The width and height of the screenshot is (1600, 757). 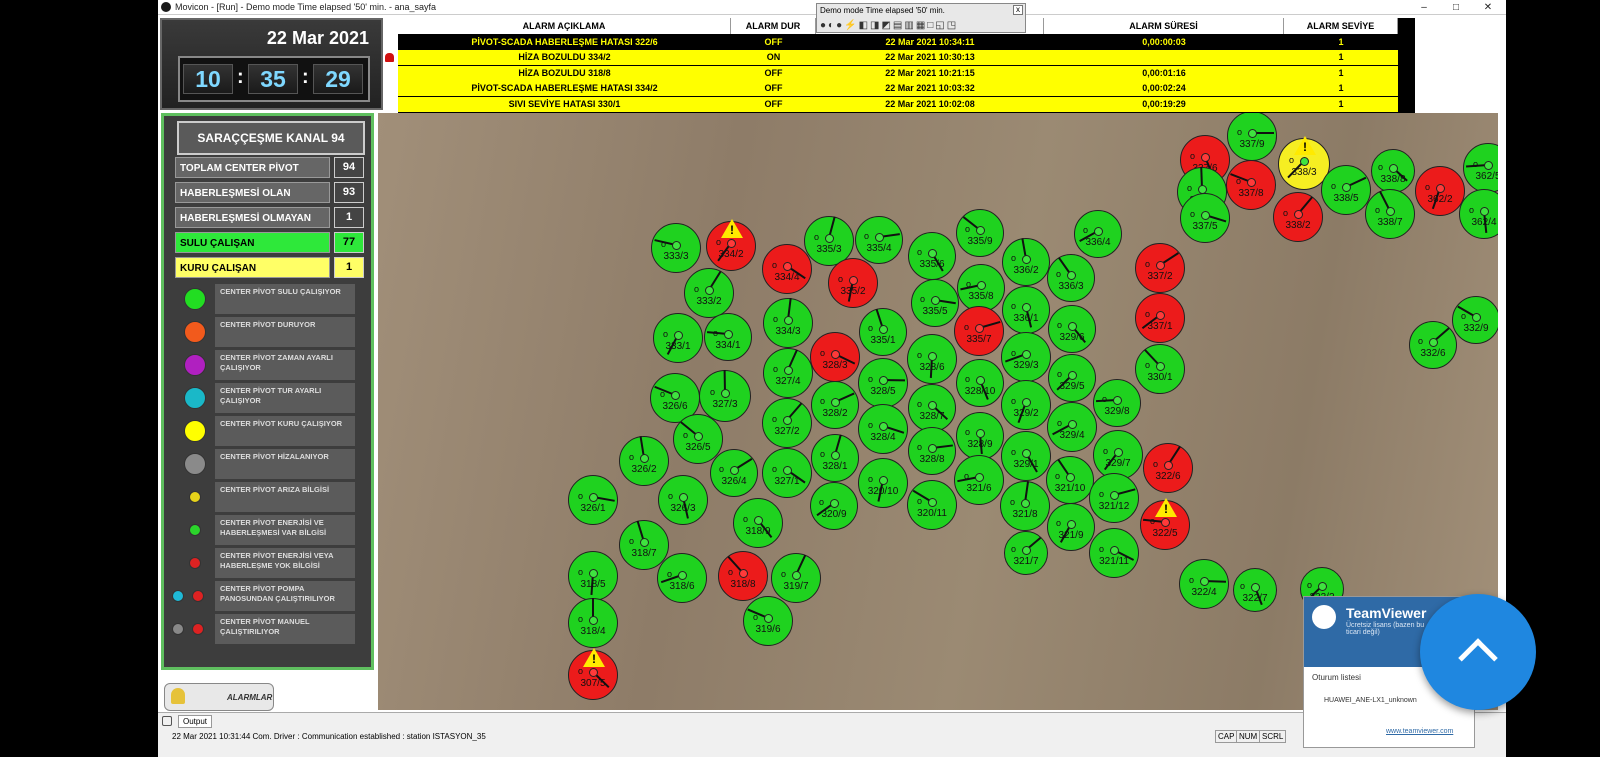 I want to click on pivot-336-2: o 336/2, so click(x=1026, y=262).